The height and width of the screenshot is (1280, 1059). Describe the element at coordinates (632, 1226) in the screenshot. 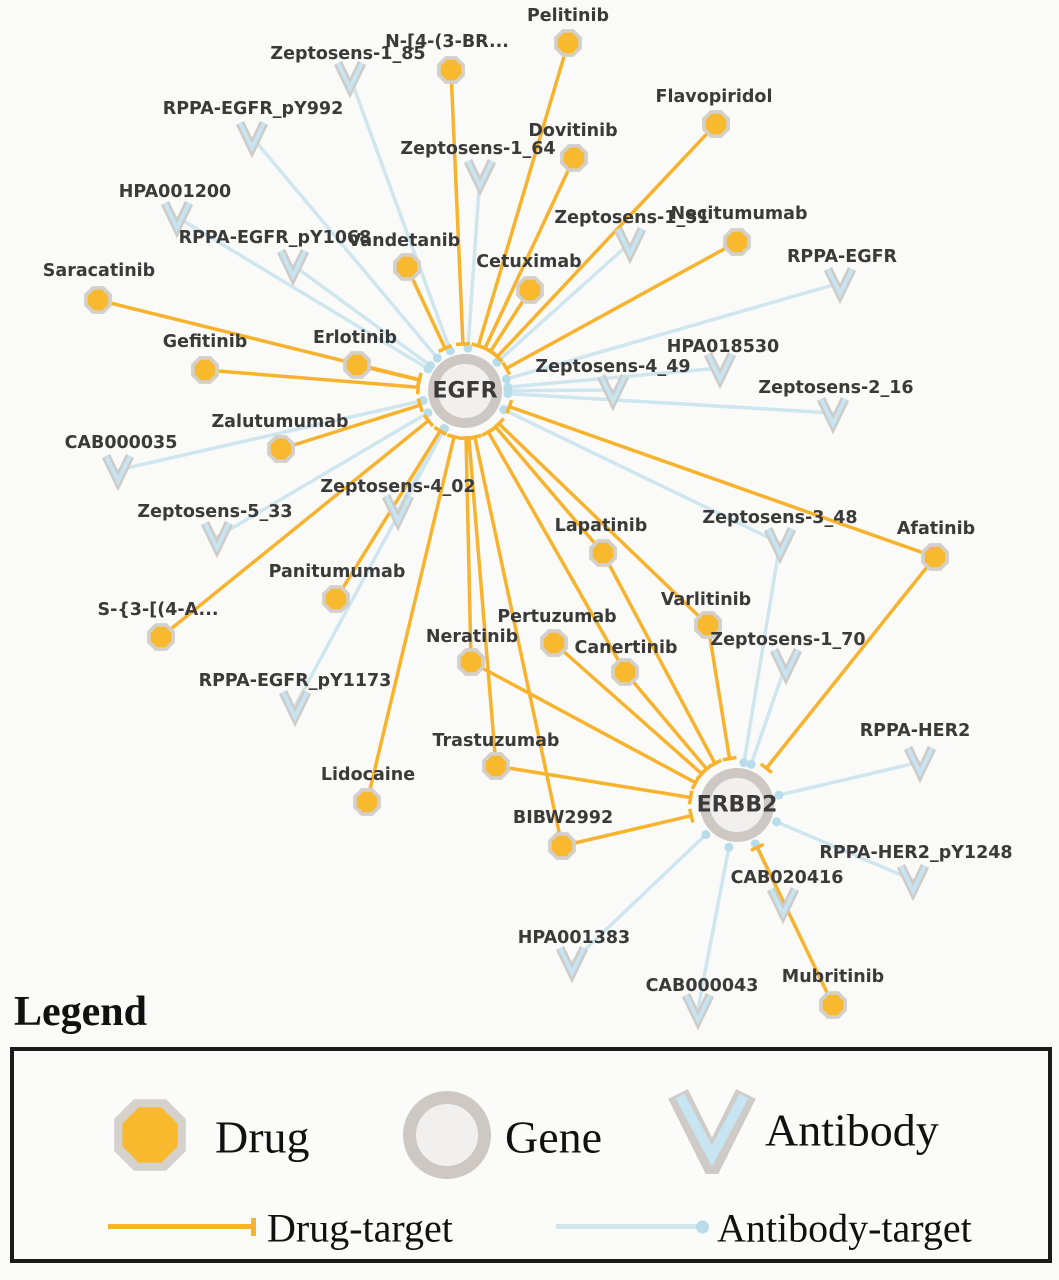

I see `antibody-target-legend-line` at that location.